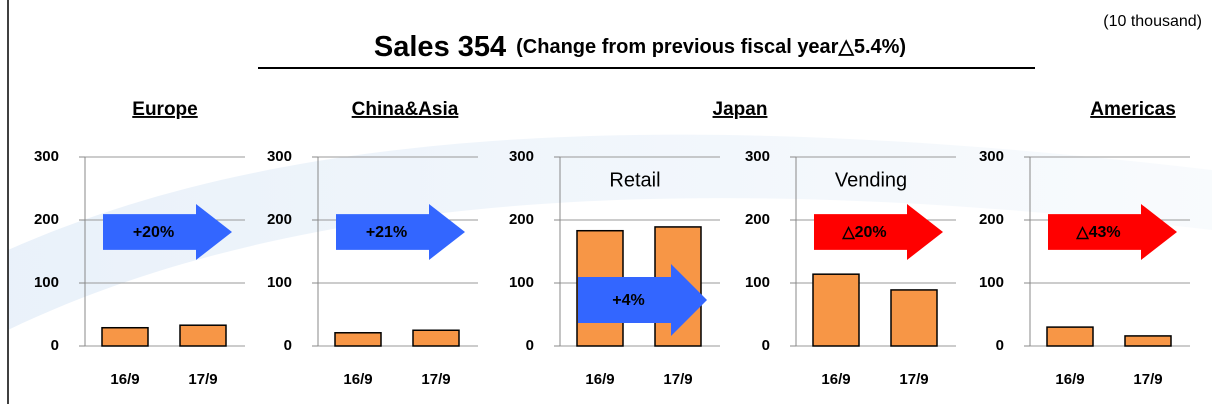 The image size is (1212, 404). I want to click on region-label: China&Asia, so click(405, 109).